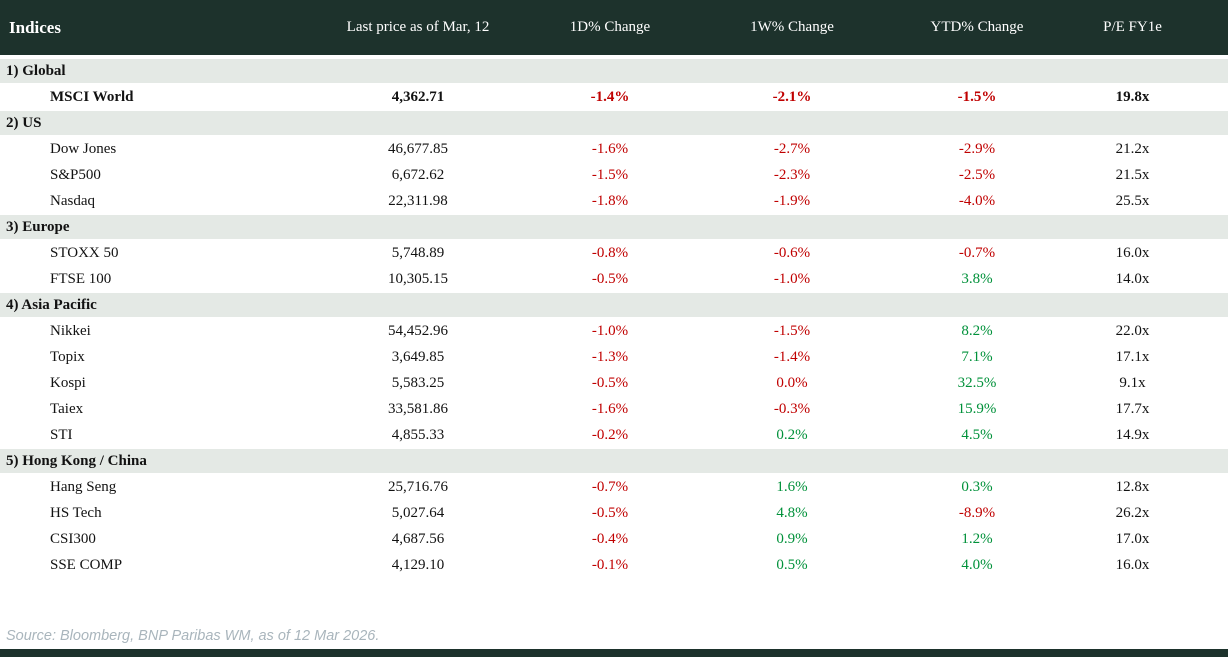 This screenshot has height=657, width=1228. I want to click on table-row: SSE COMP 4,129.10 -0.1% 0.5% 4.0% 16.0x, so click(614, 565).